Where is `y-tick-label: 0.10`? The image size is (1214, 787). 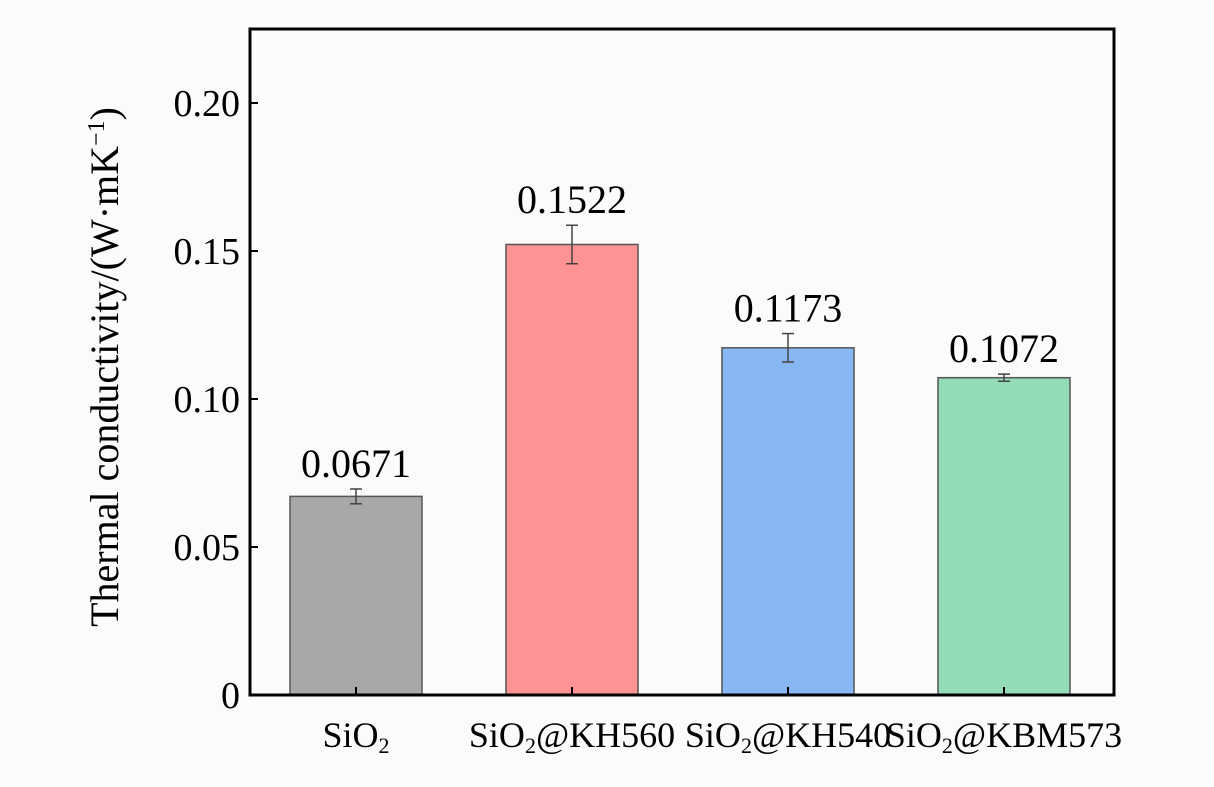
y-tick-label: 0.10 is located at coordinates (207, 400).